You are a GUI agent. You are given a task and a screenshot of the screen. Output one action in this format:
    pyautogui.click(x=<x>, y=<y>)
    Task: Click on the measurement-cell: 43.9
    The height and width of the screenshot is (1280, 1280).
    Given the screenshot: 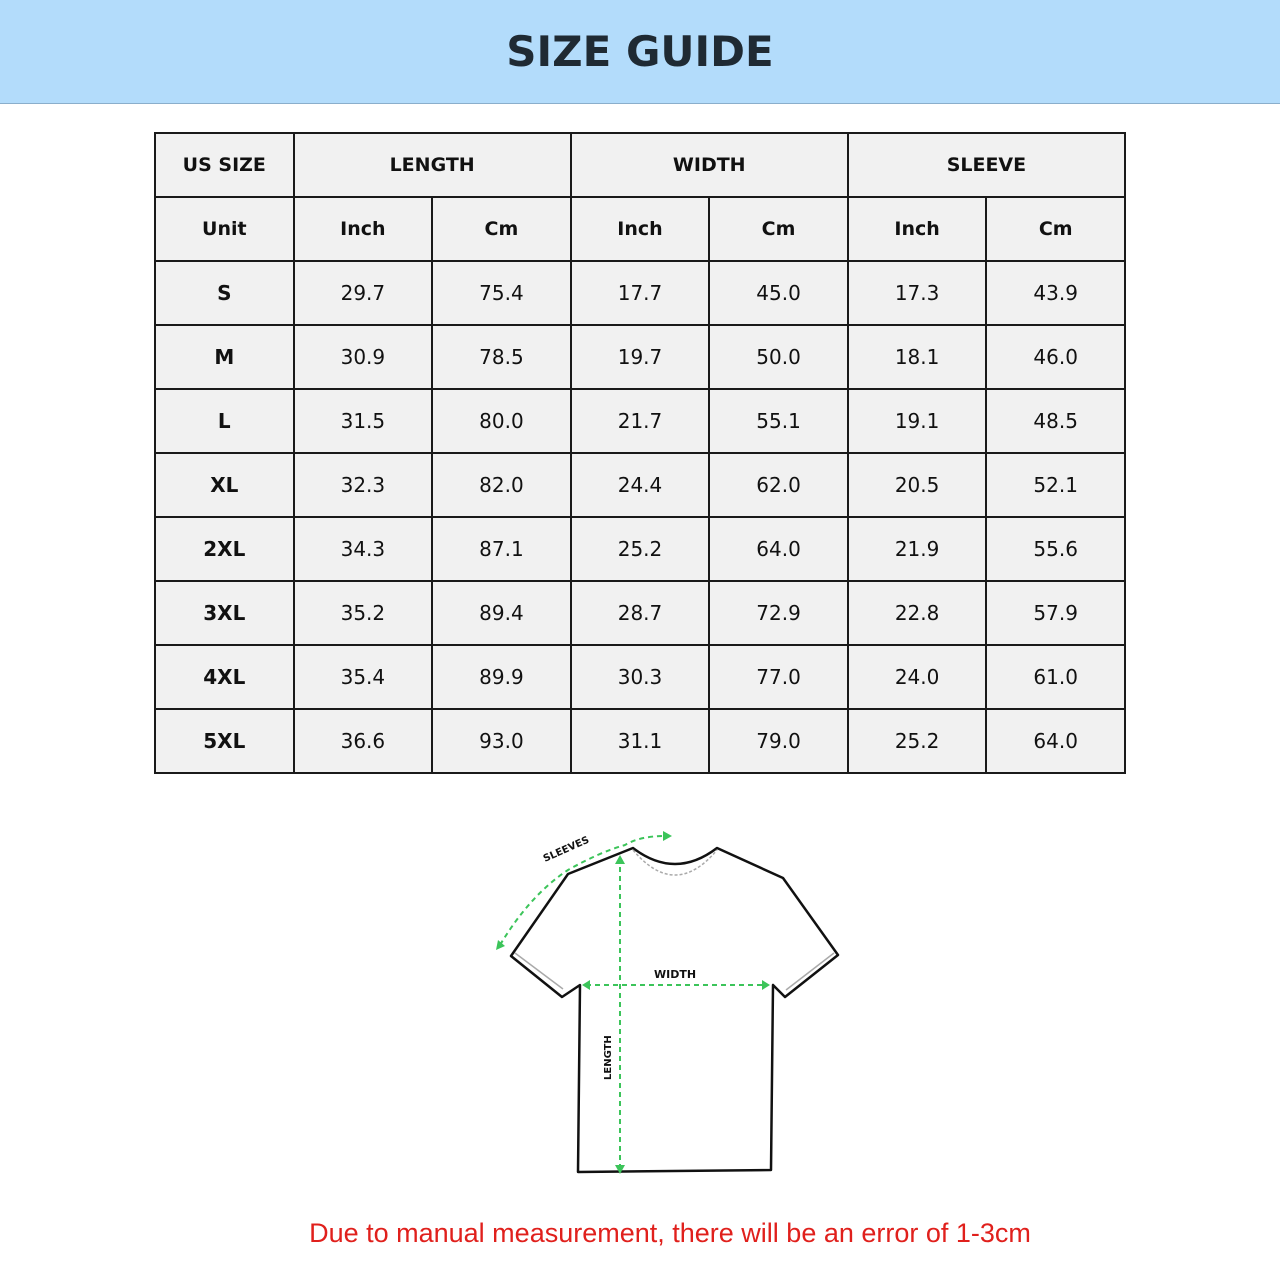 What is the action you would take?
    pyautogui.click(x=1055, y=293)
    